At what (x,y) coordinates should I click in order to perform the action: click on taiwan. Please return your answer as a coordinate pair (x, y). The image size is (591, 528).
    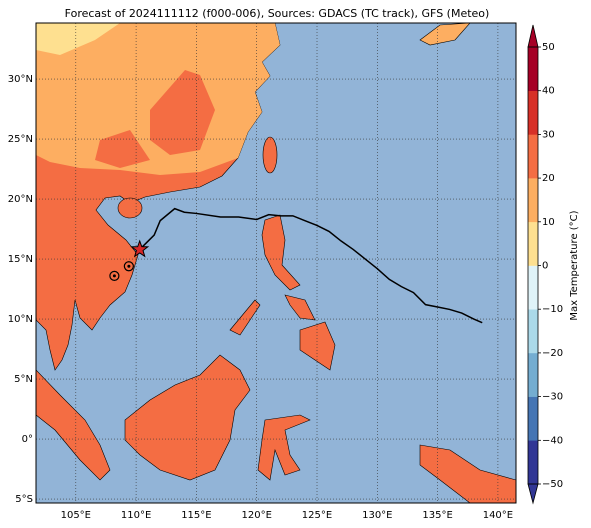
    Looking at the image, I should click on (270, 155).